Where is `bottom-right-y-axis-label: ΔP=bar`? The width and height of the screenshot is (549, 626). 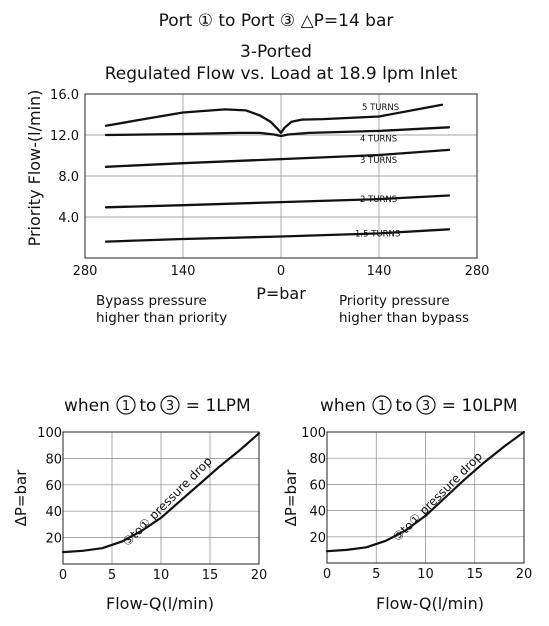 bottom-right-y-axis-label: ΔP=bar is located at coordinates (291, 498).